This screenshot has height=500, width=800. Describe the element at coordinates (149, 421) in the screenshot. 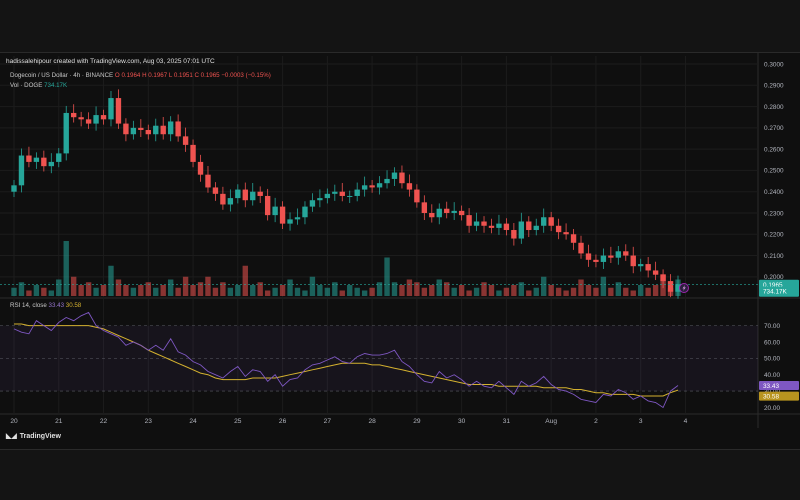

I see `x-tick-label: 23` at that location.